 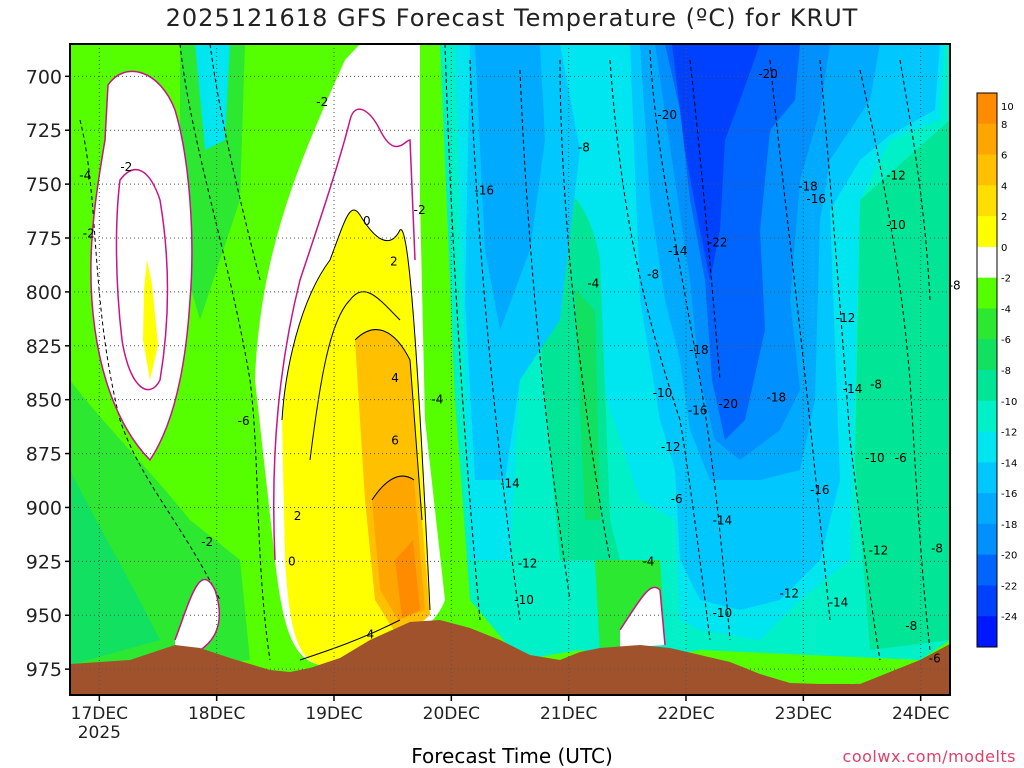 What do you see at coordinates (1004, 248) in the screenshot?
I see `colorbar-label: 0` at bounding box center [1004, 248].